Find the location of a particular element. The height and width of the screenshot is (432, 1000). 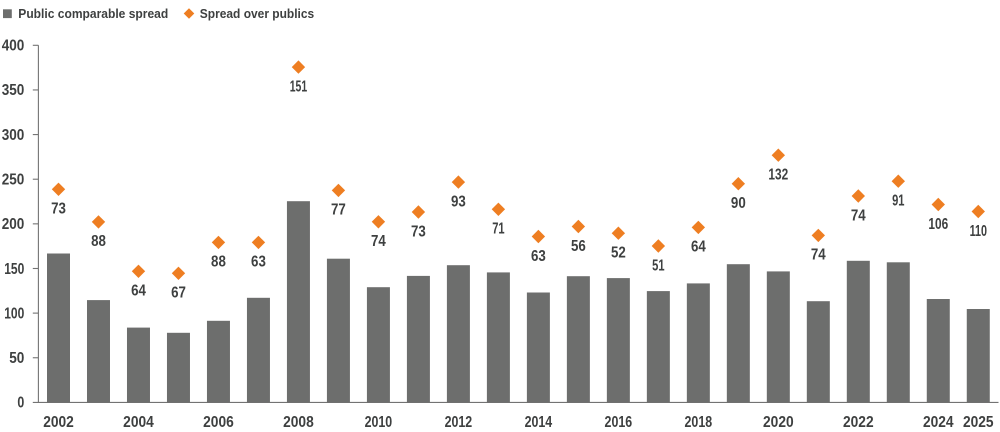

svg-text: 2002 is located at coordinates (58, 422).